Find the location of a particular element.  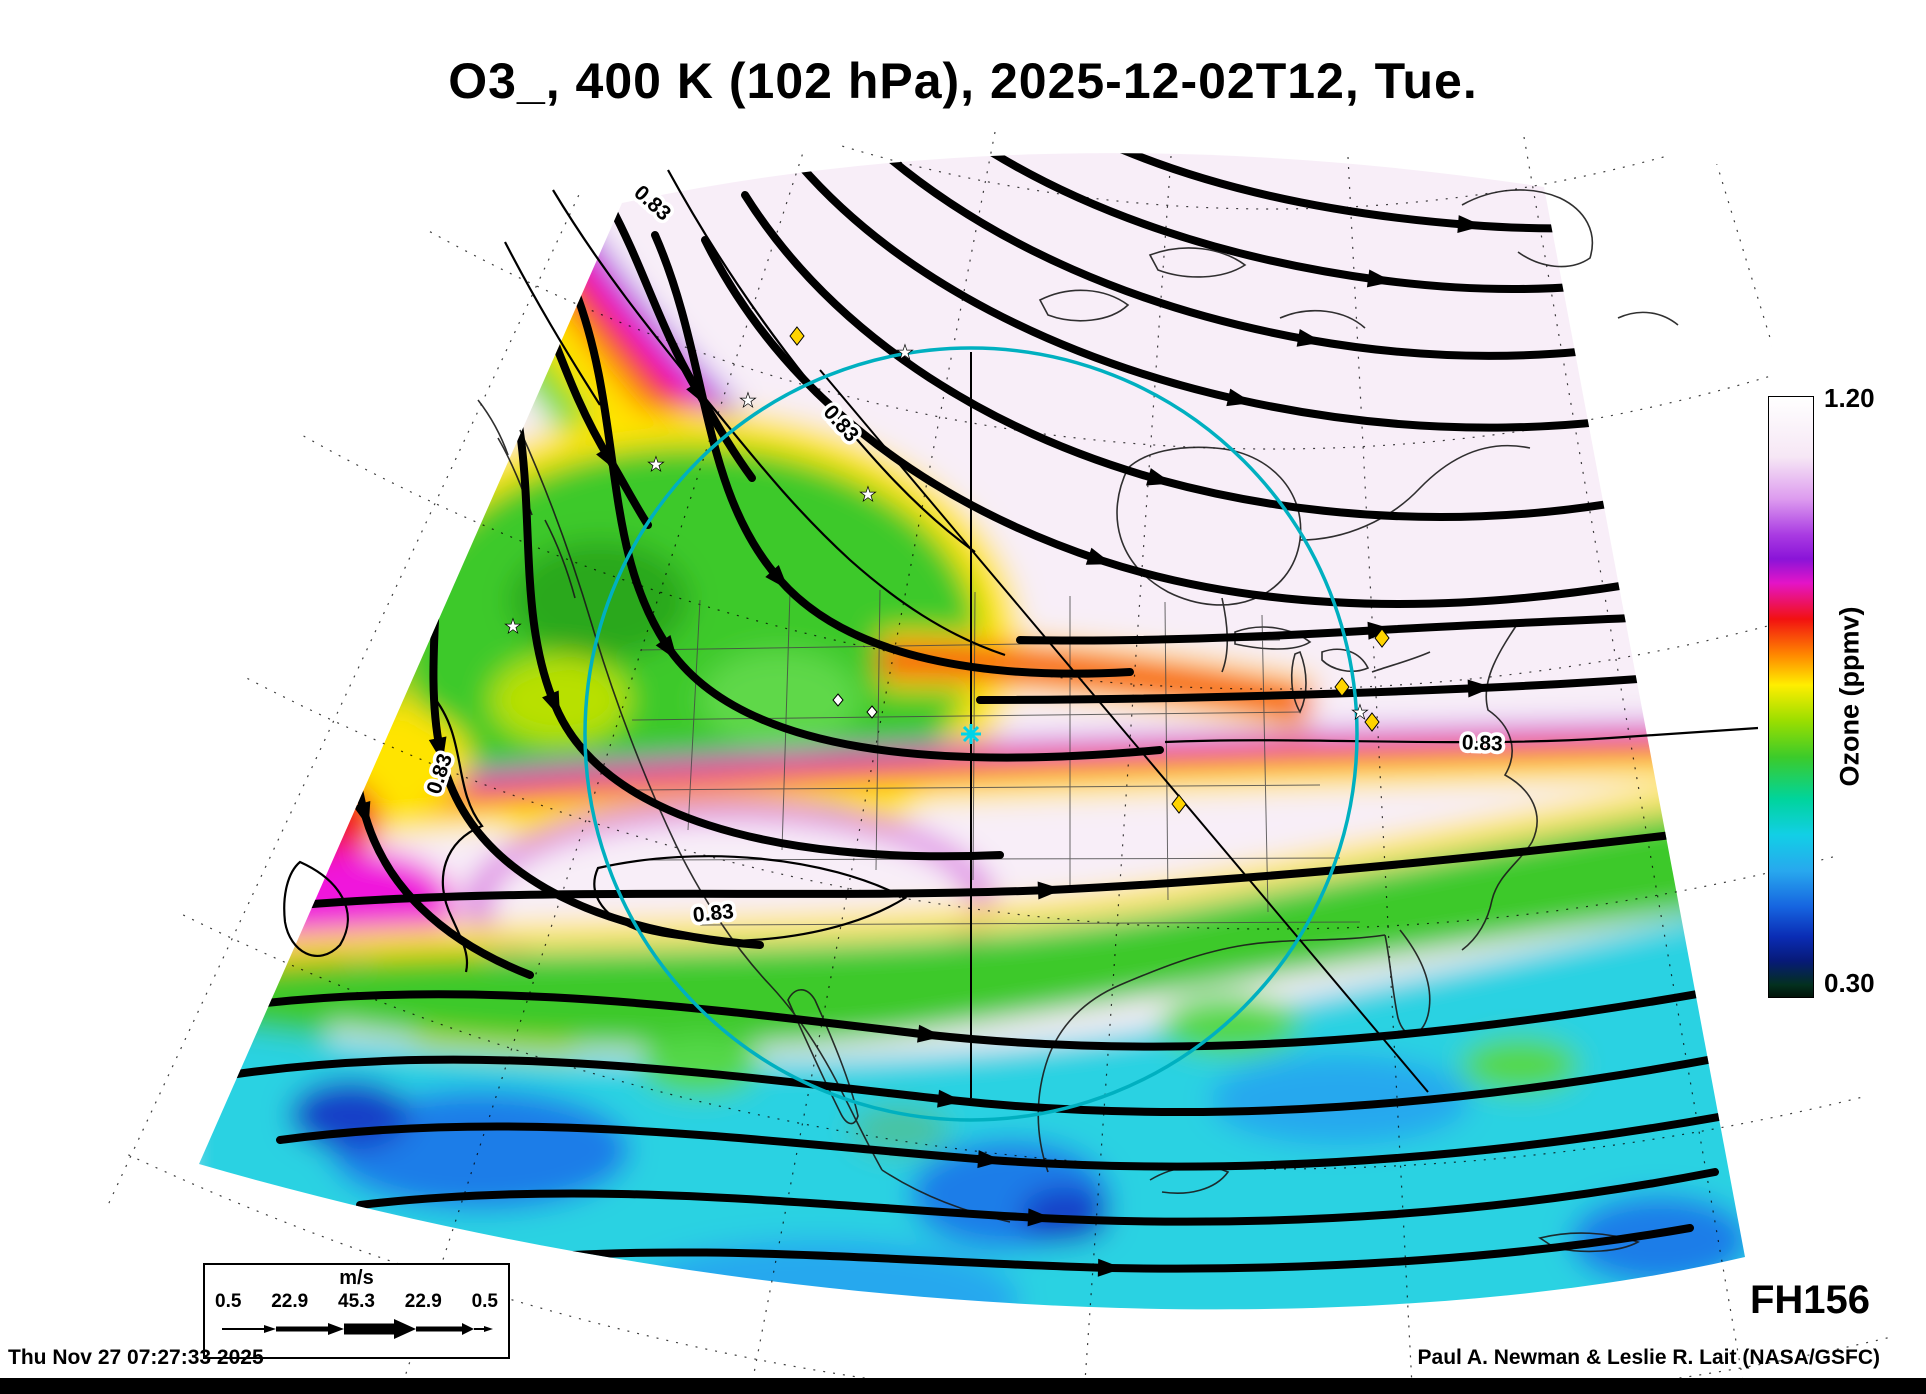

colorbar-max-label: 1.20 is located at coordinates (1849, 398).